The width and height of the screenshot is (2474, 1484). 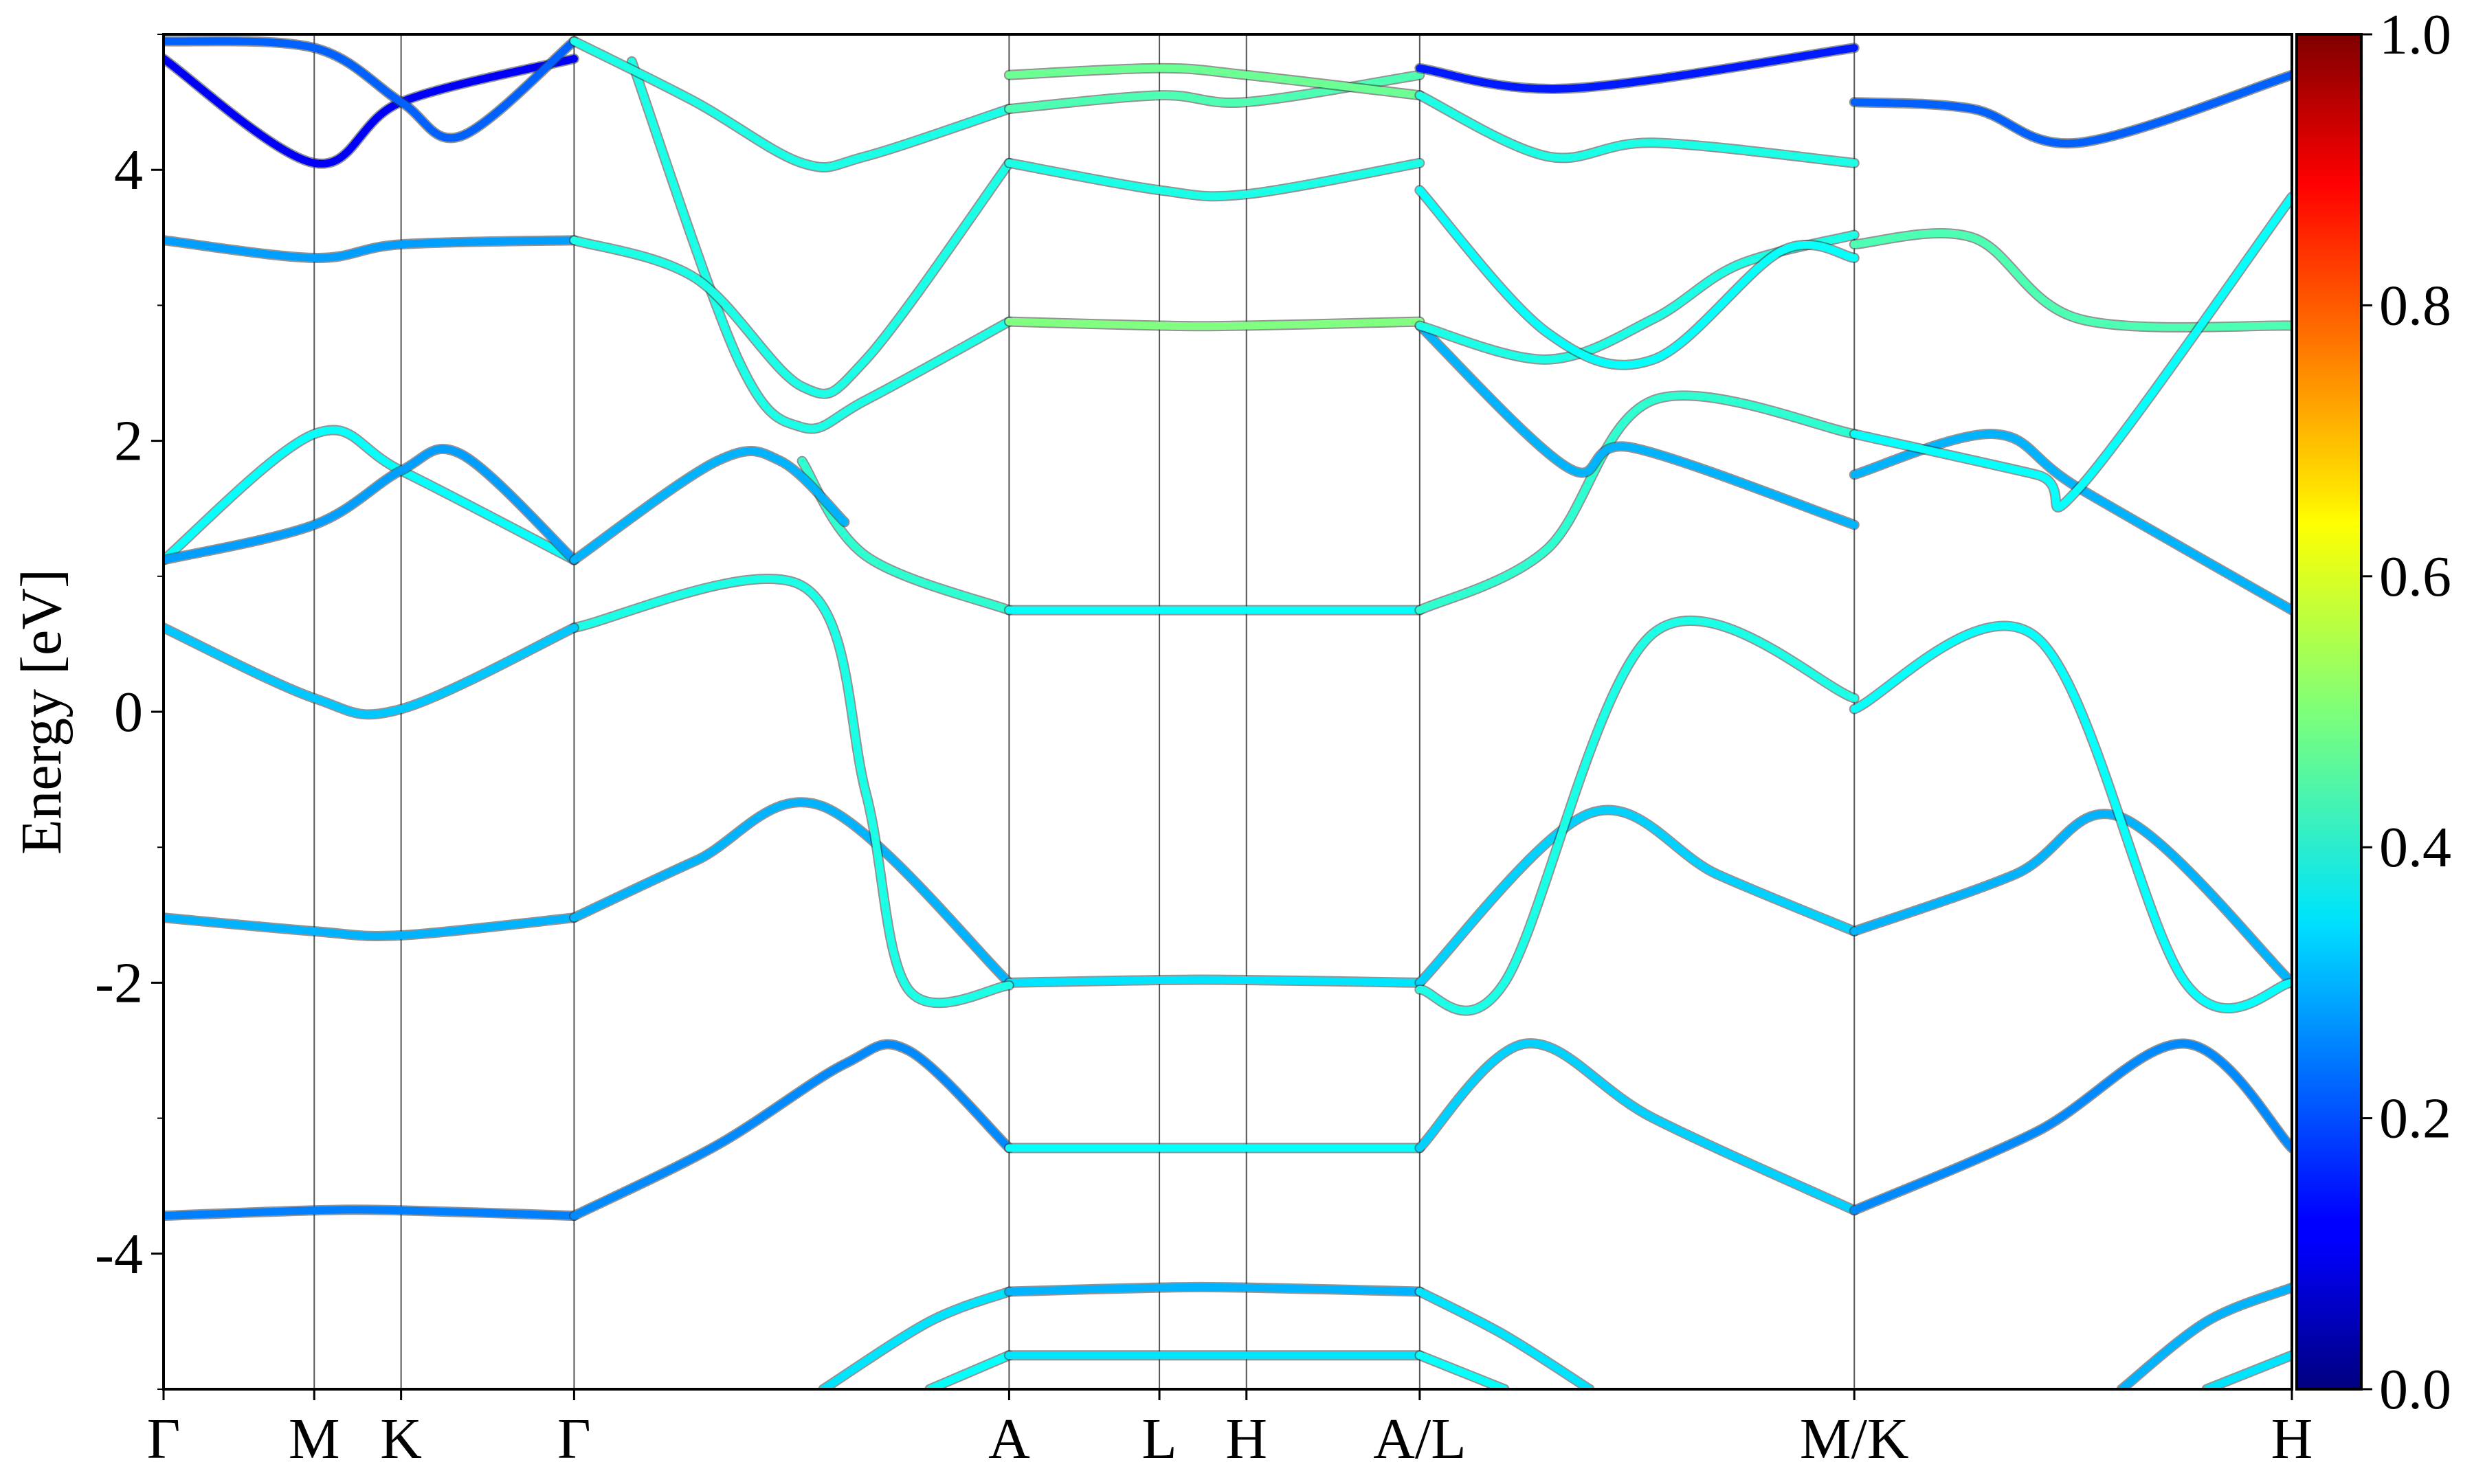 What do you see at coordinates (2415, 305) in the screenshot?
I see `colorbar-tick-label: 0.8` at bounding box center [2415, 305].